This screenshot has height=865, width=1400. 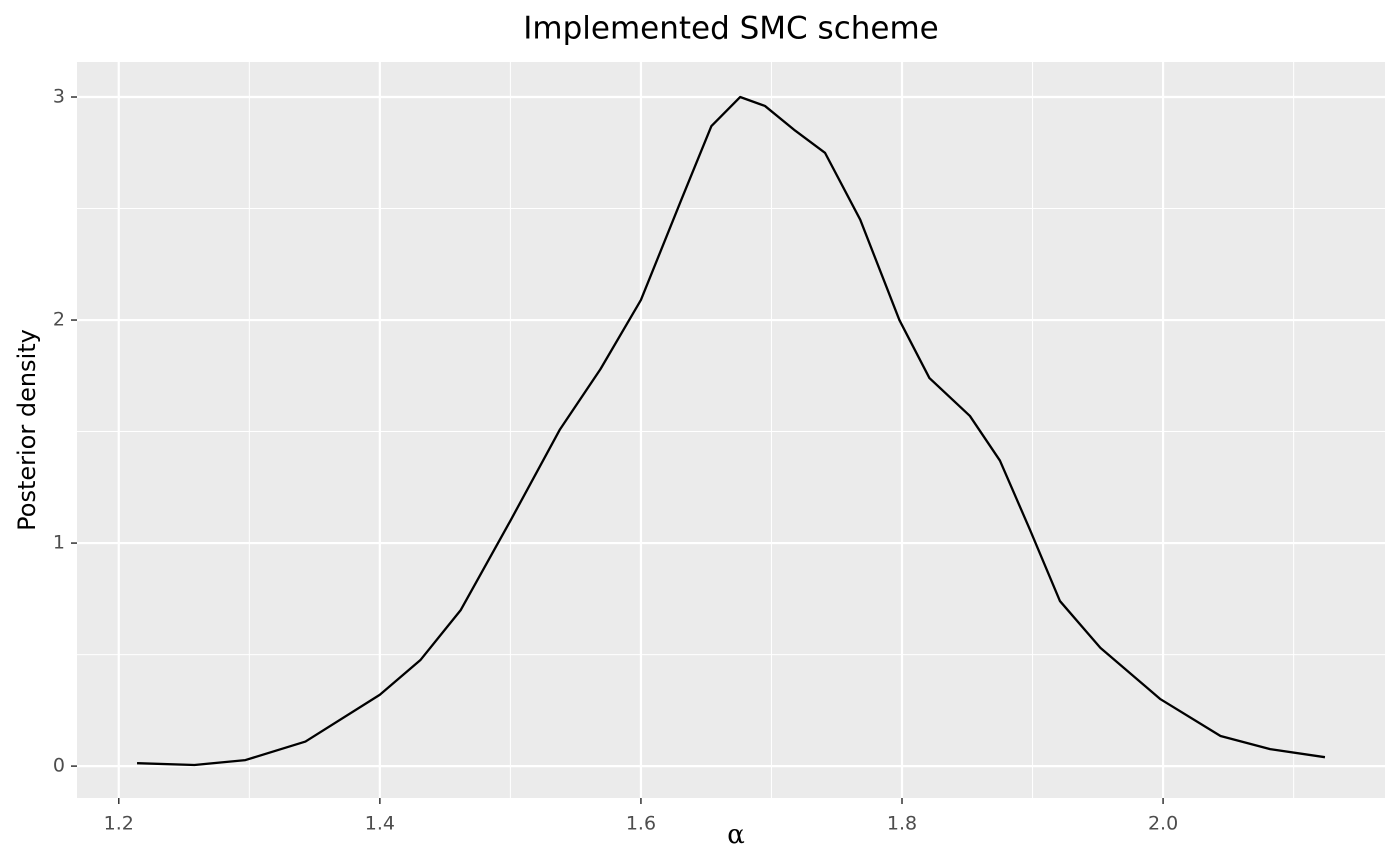 What do you see at coordinates (641, 824) in the screenshot?
I see `x-tick-label: 1.6` at bounding box center [641, 824].